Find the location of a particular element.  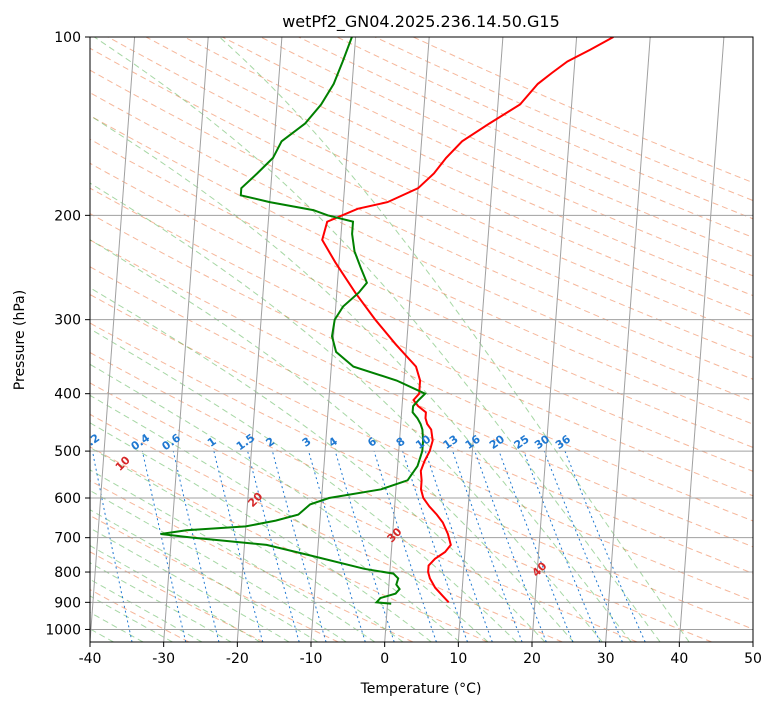

x-tick-label: -10 is located at coordinates (311, 659).